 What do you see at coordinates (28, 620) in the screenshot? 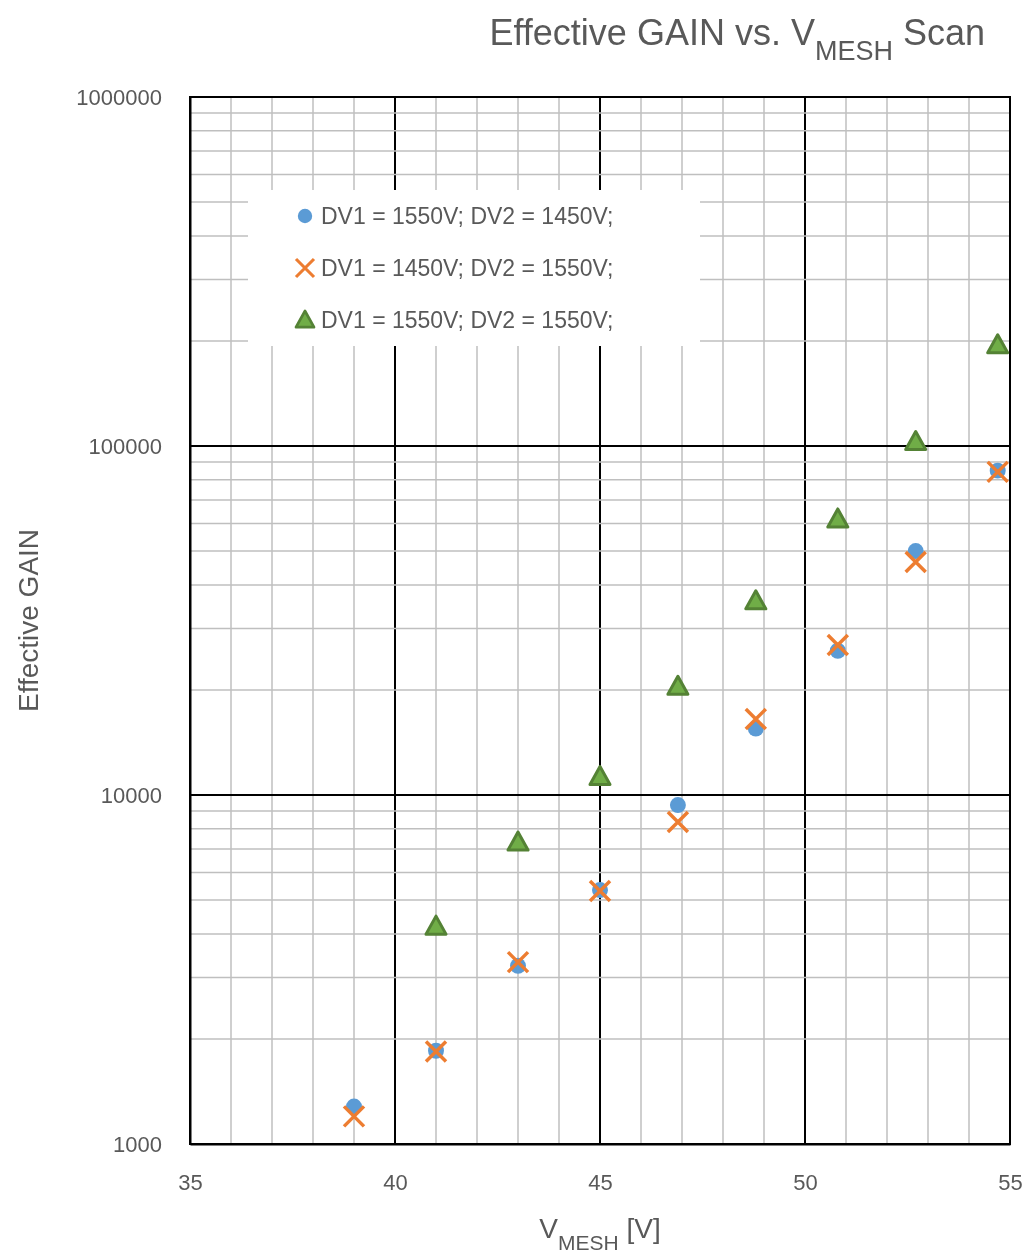
I see `y-axis-title: Effective GAIN` at bounding box center [28, 620].